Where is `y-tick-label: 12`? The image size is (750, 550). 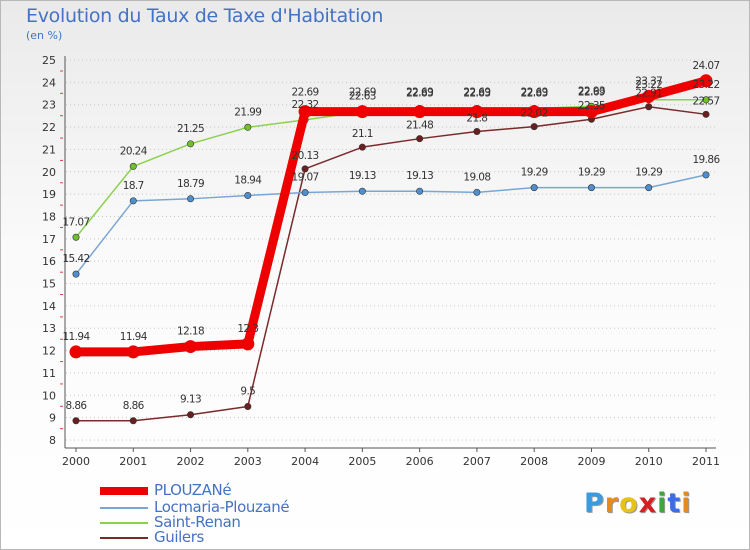
y-tick-label: 12 is located at coordinates (49, 351).